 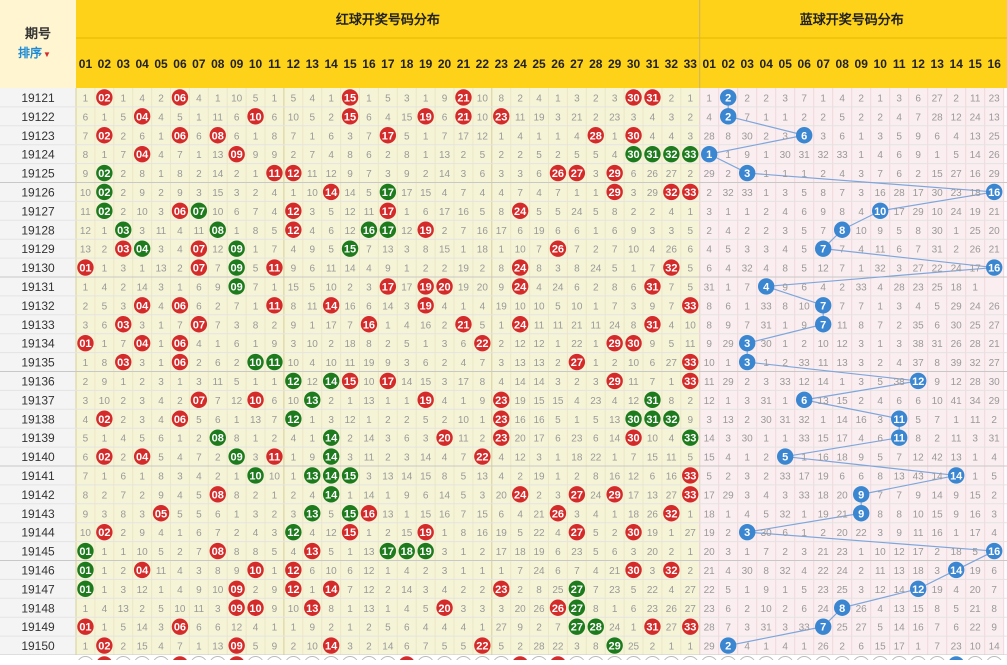 What do you see at coordinates (86, 64) in the screenshot?
I see `red-number-header: 01` at bounding box center [86, 64].